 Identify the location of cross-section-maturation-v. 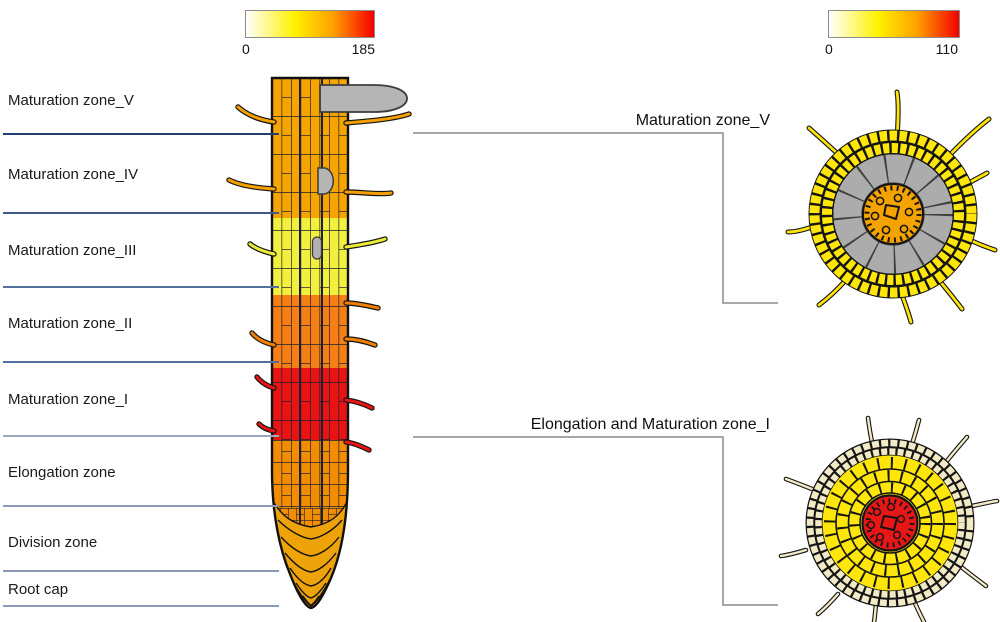
(891, 207).